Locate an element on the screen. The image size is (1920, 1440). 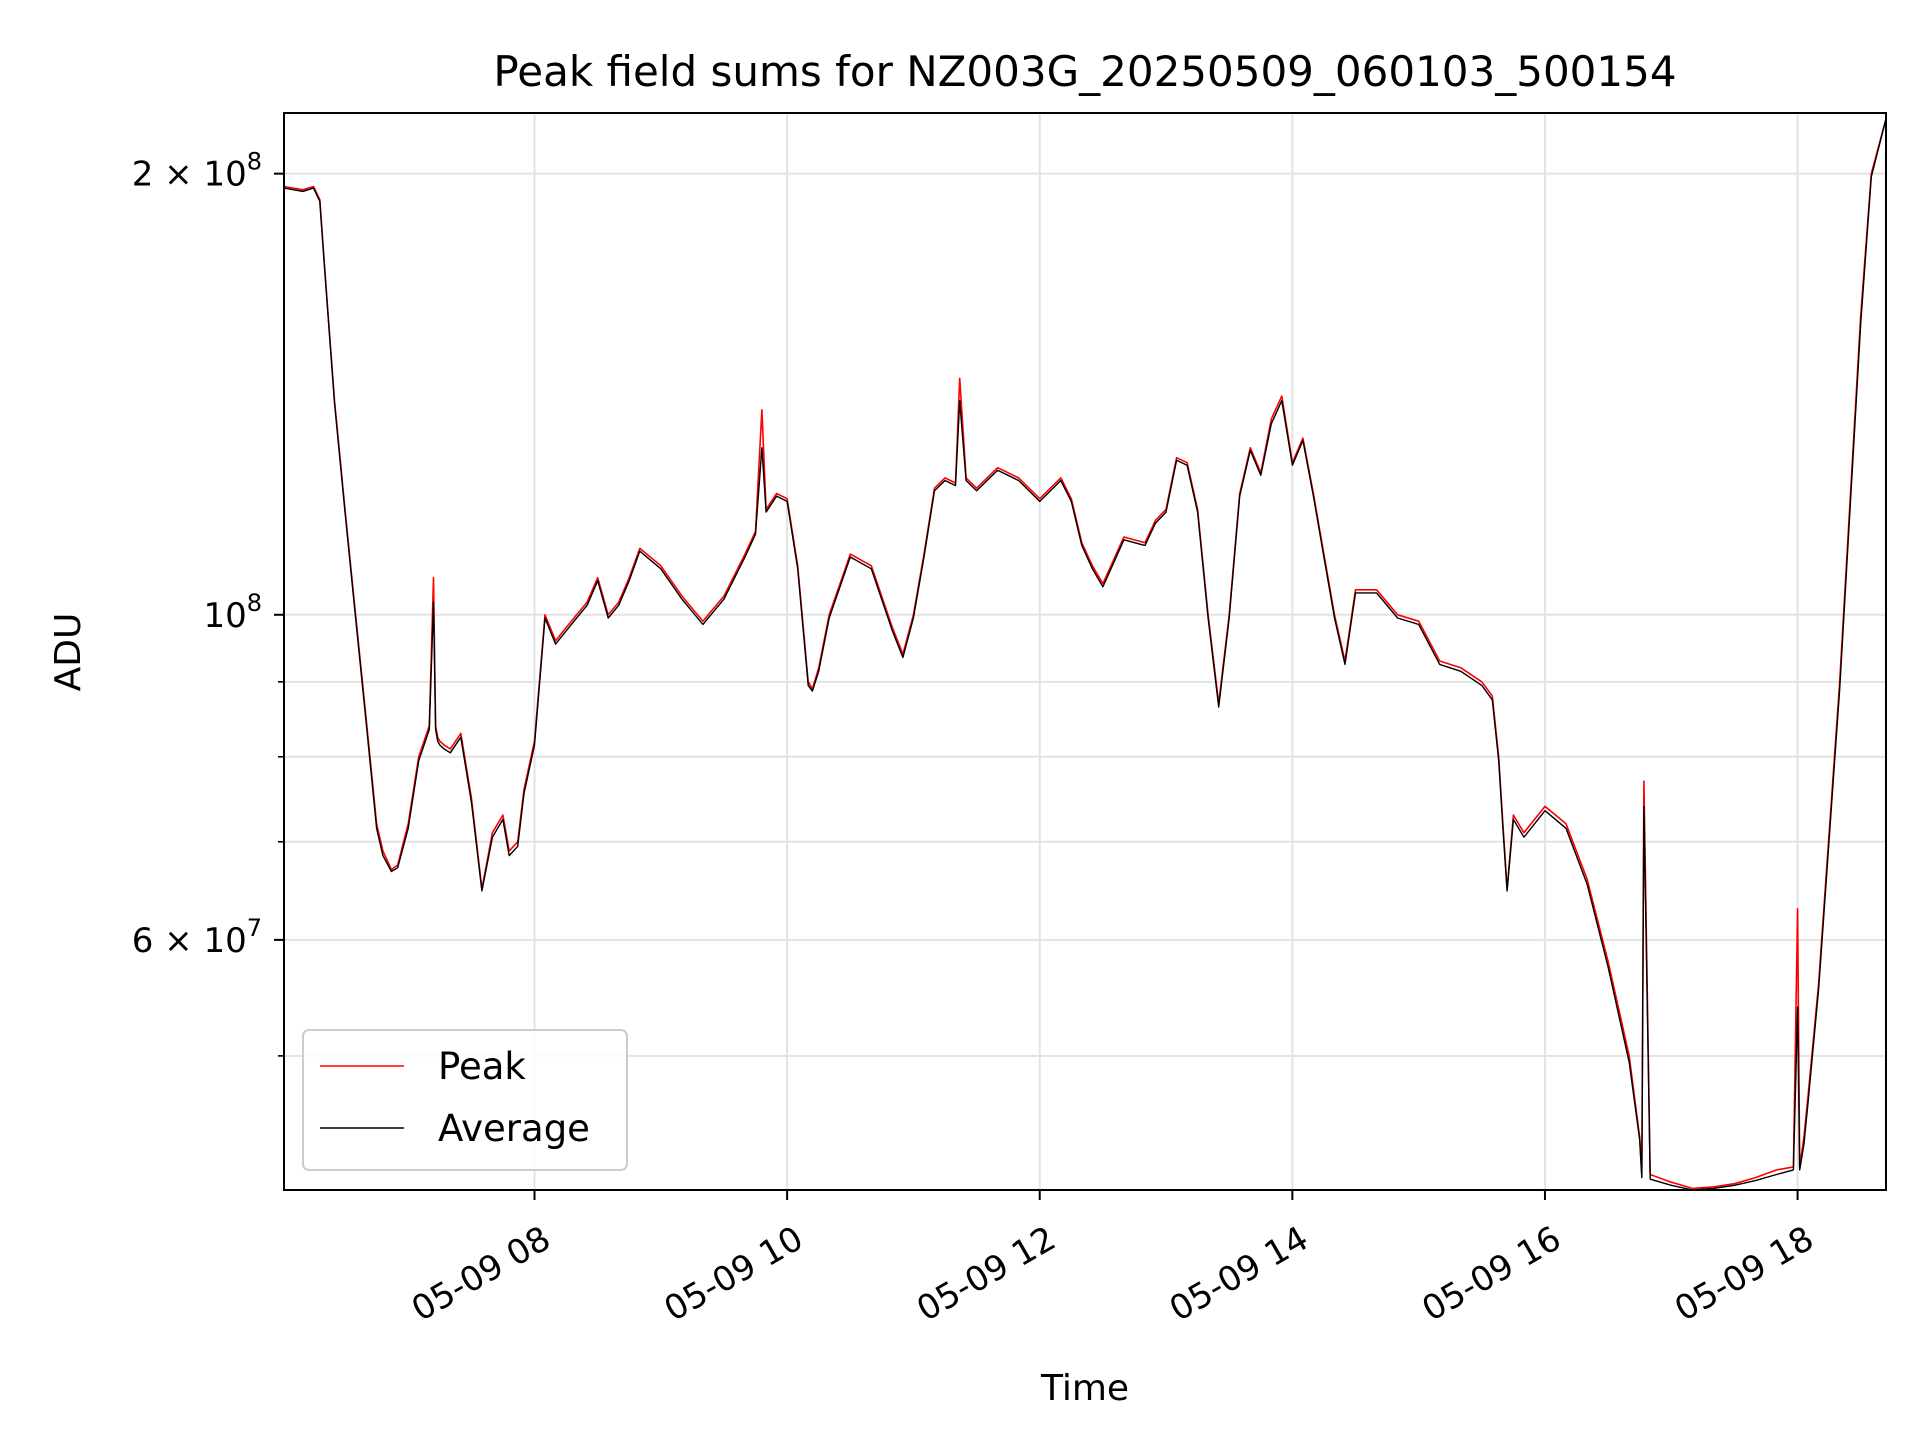
legend-frame is located at coordinates (465, 1100).